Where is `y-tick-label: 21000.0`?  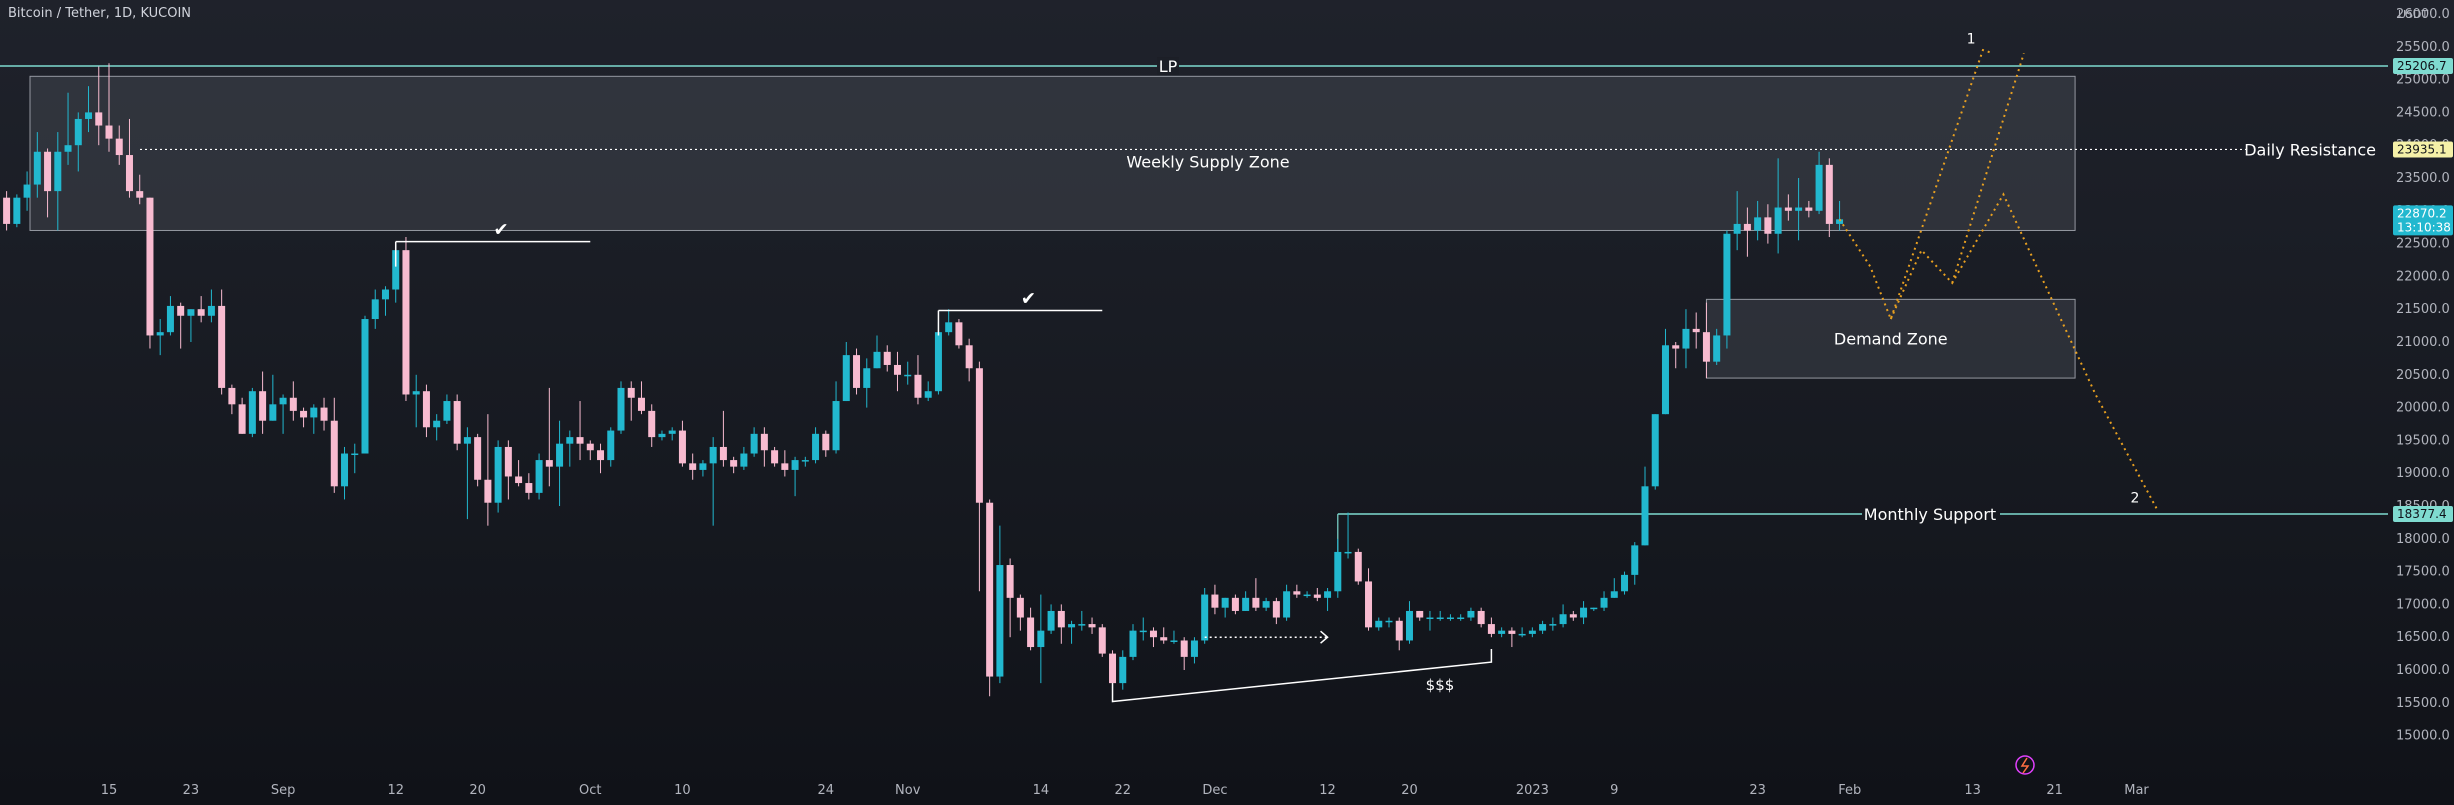 y-tick-label: 21000.0 is located at coordinates (2423, 342).